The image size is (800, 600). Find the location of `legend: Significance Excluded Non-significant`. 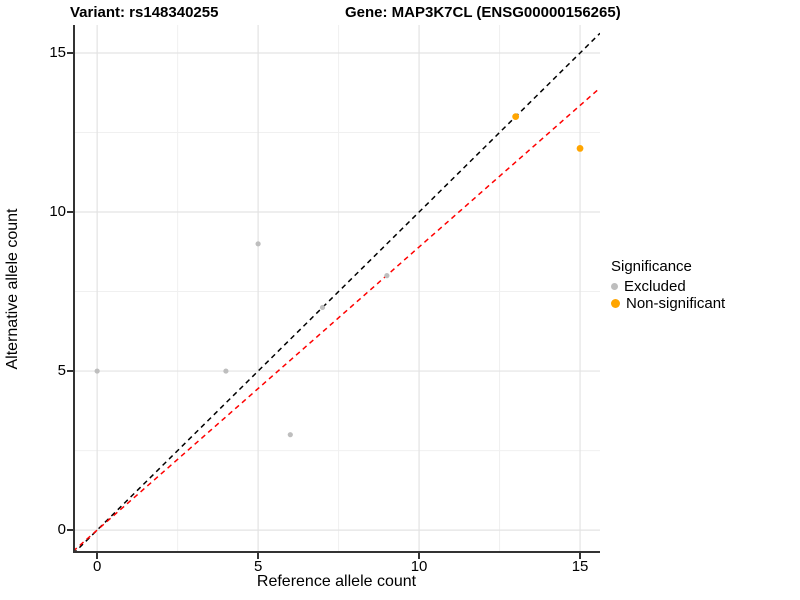

legend: Significance Excluded Non-significant is located at coordinates (668, 285).